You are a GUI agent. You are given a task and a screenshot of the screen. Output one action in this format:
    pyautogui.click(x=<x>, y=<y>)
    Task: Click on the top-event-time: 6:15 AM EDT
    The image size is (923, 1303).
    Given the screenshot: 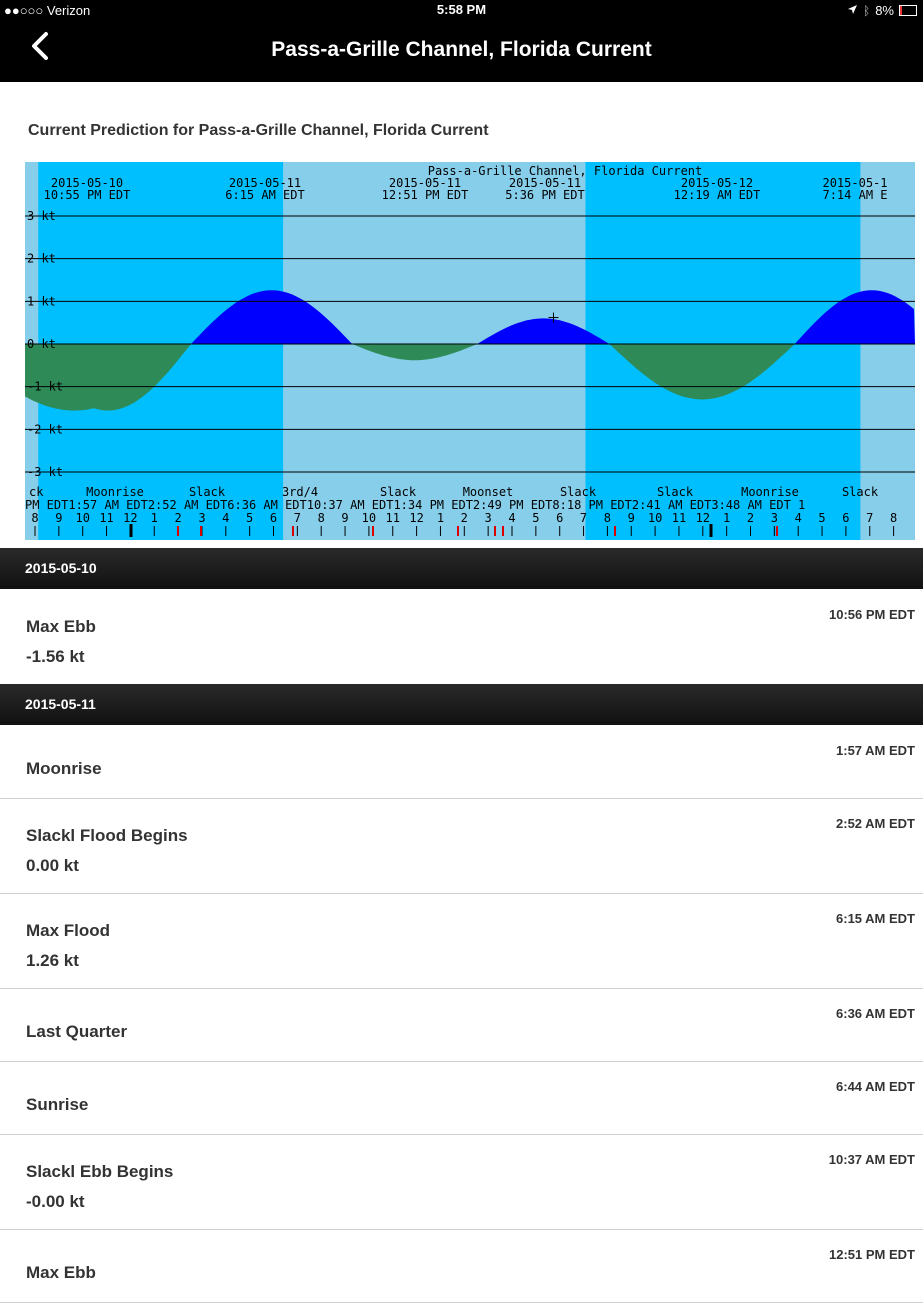 What is the action you would take?
    pyautogui.click(x=264, y=195)
    